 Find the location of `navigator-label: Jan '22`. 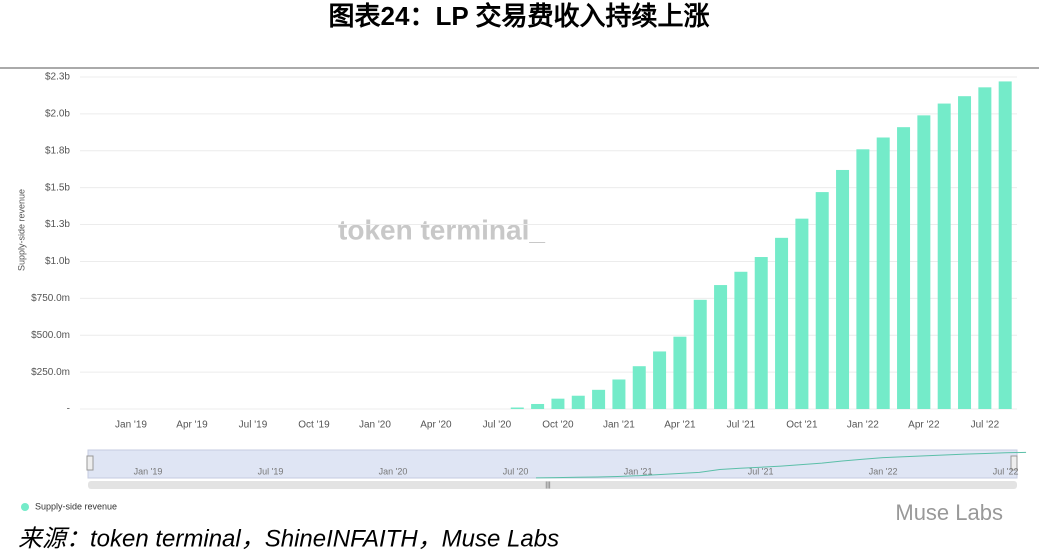

navigator-label: Jan '22 is located at coordinates (883, 471).